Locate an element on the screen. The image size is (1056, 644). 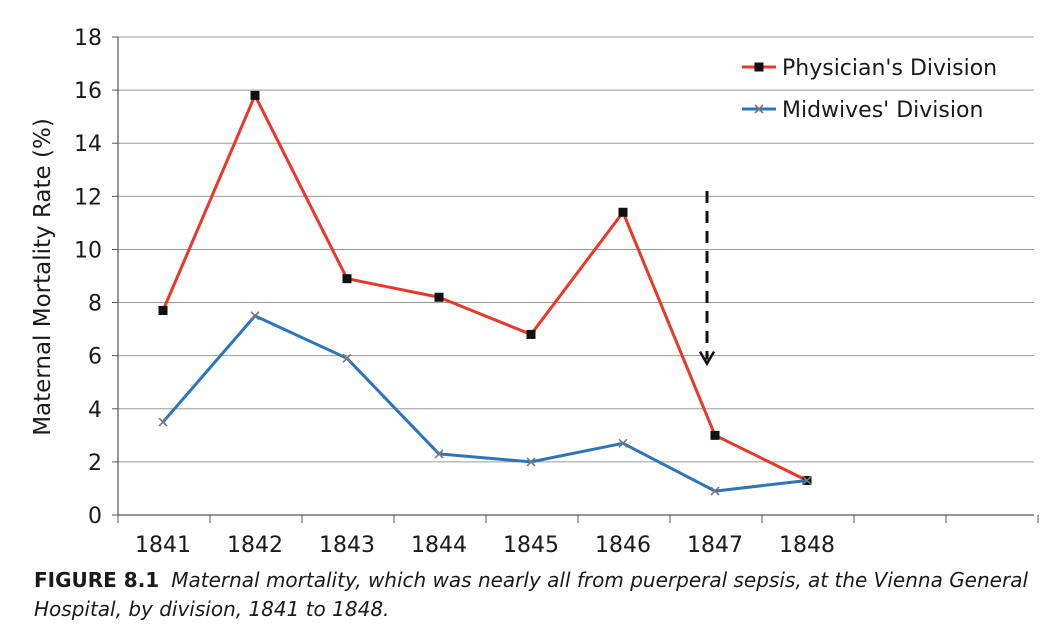
y-tick-label-18: 18 is located at coordinates (88, 38).